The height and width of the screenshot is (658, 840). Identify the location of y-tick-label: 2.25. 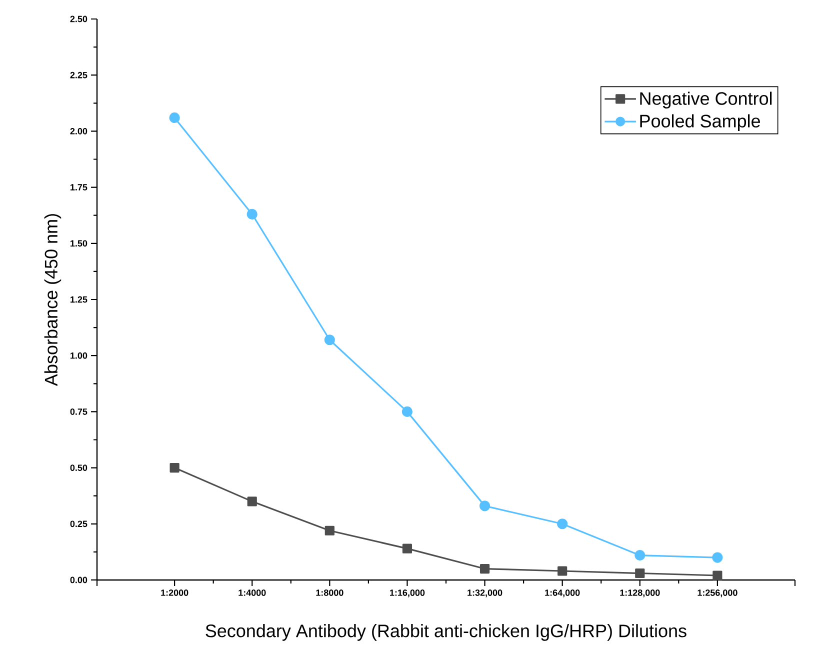
(79, 75).